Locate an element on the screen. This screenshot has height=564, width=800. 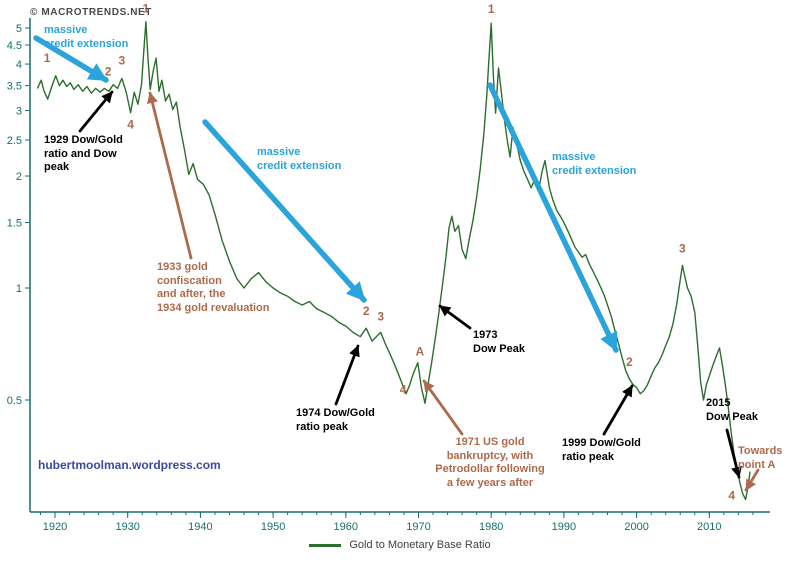
annotation-credit-extension-1: massive credit extension is located at coordinates (86, 37).